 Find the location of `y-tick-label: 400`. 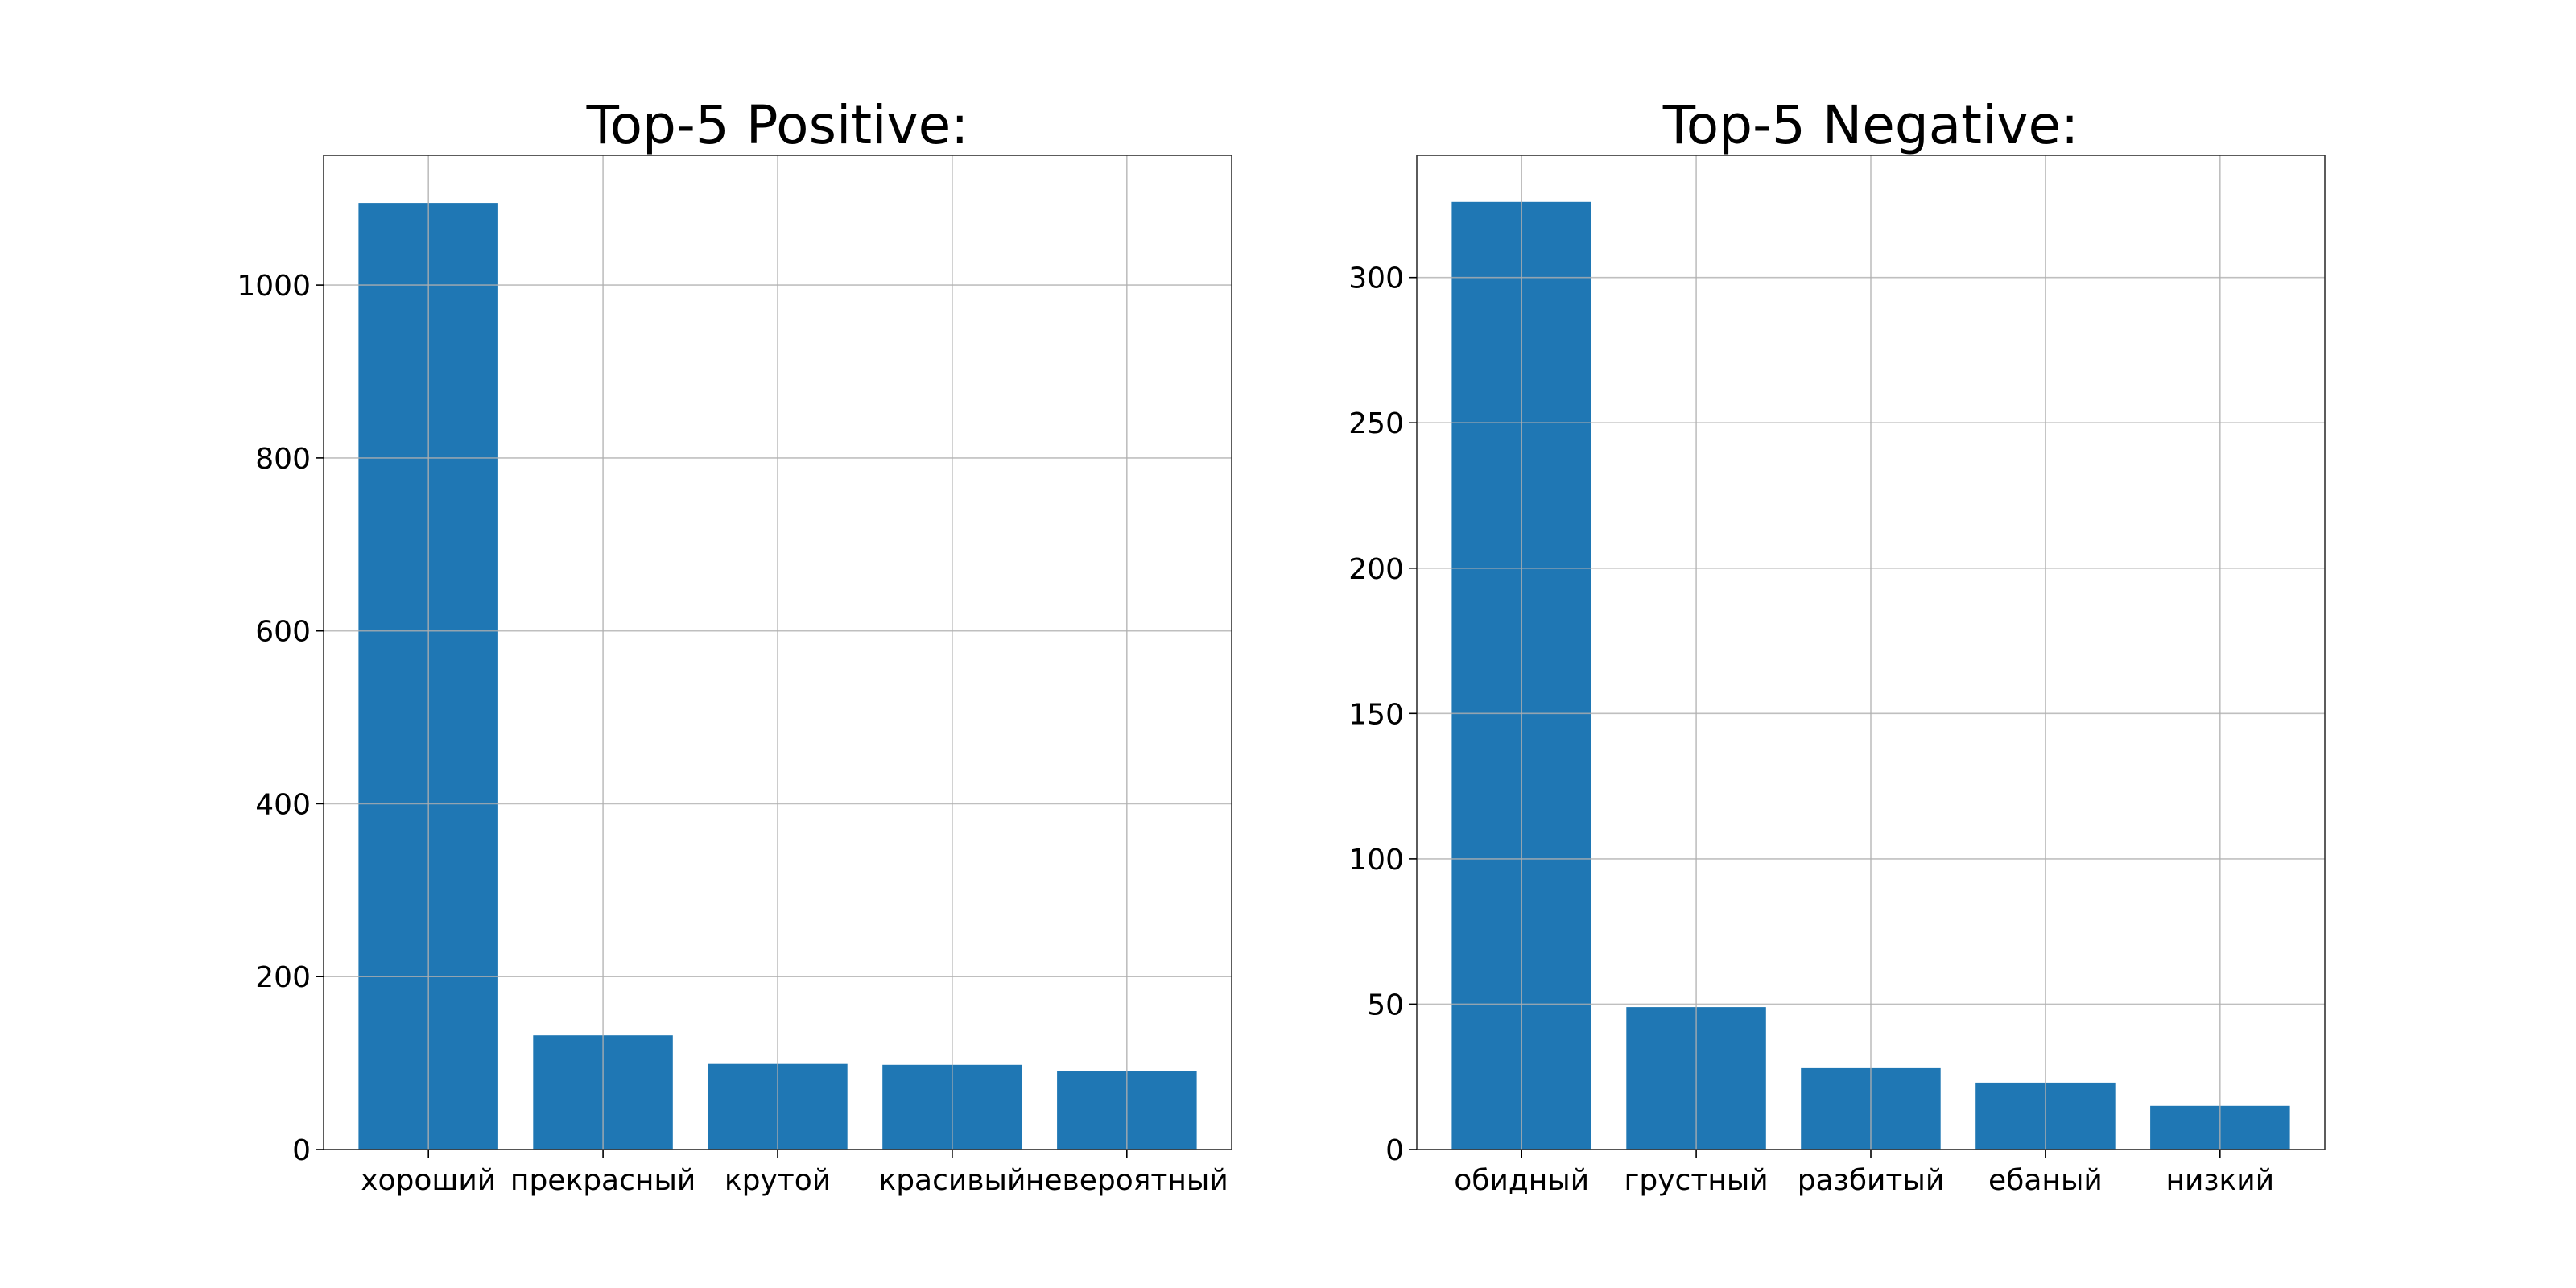

y-tick-label: 400 is located at coordinates (283, 804).